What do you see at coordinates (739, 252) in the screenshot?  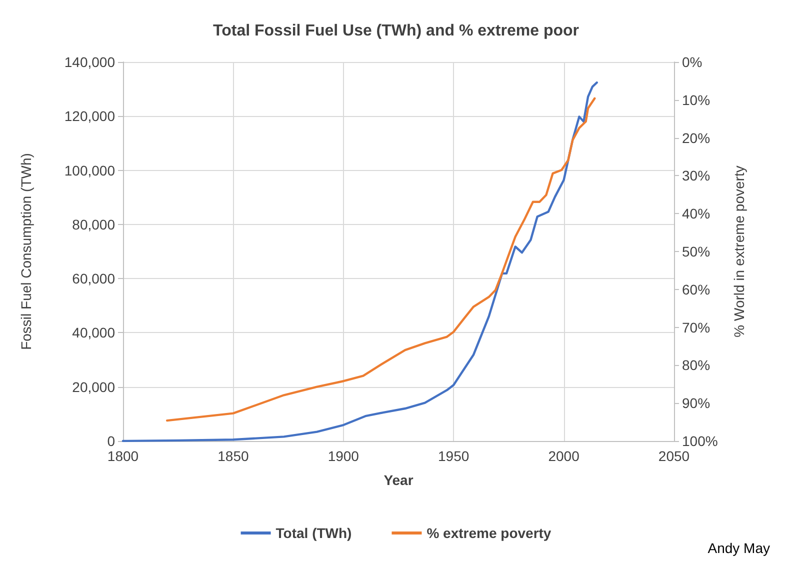 I see `y2-axis-title: % World in extreme poverty` at bounding box center [739, 252].